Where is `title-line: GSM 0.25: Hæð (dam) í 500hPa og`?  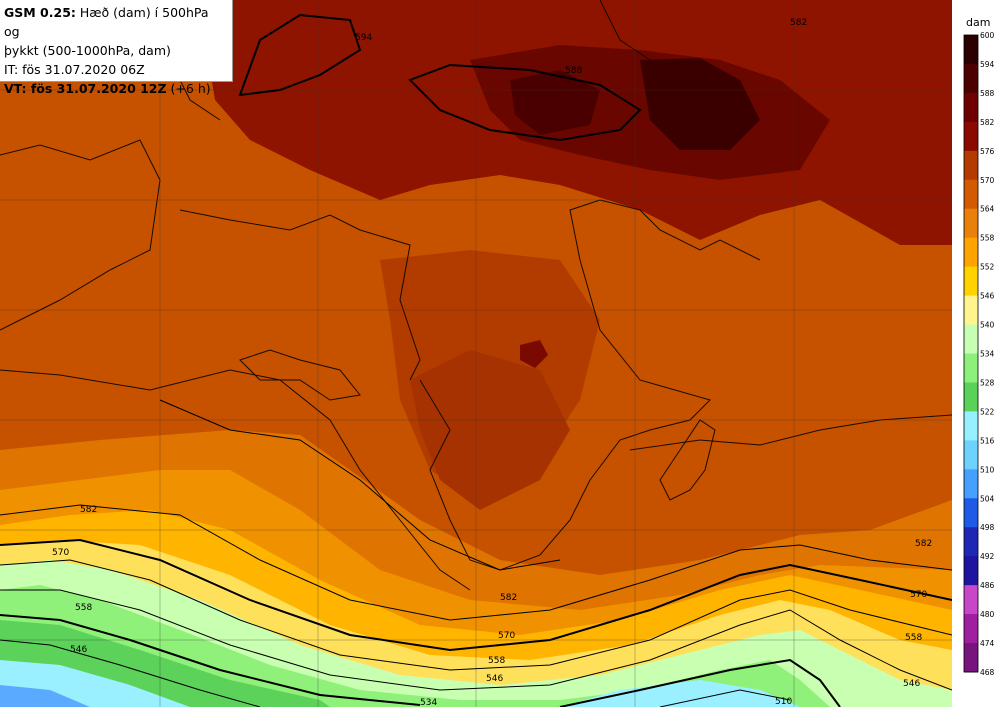 title-line: GSM 0.25: Hæð (dam) í 500hPa og is located at coordinates (116, 22).